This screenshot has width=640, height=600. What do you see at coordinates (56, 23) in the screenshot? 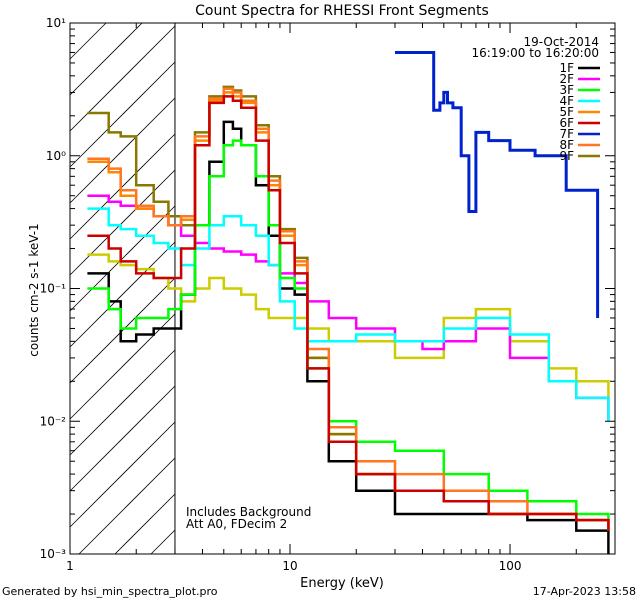
I see `y-tick-label: 10¹` at bounding box center [56, 23].